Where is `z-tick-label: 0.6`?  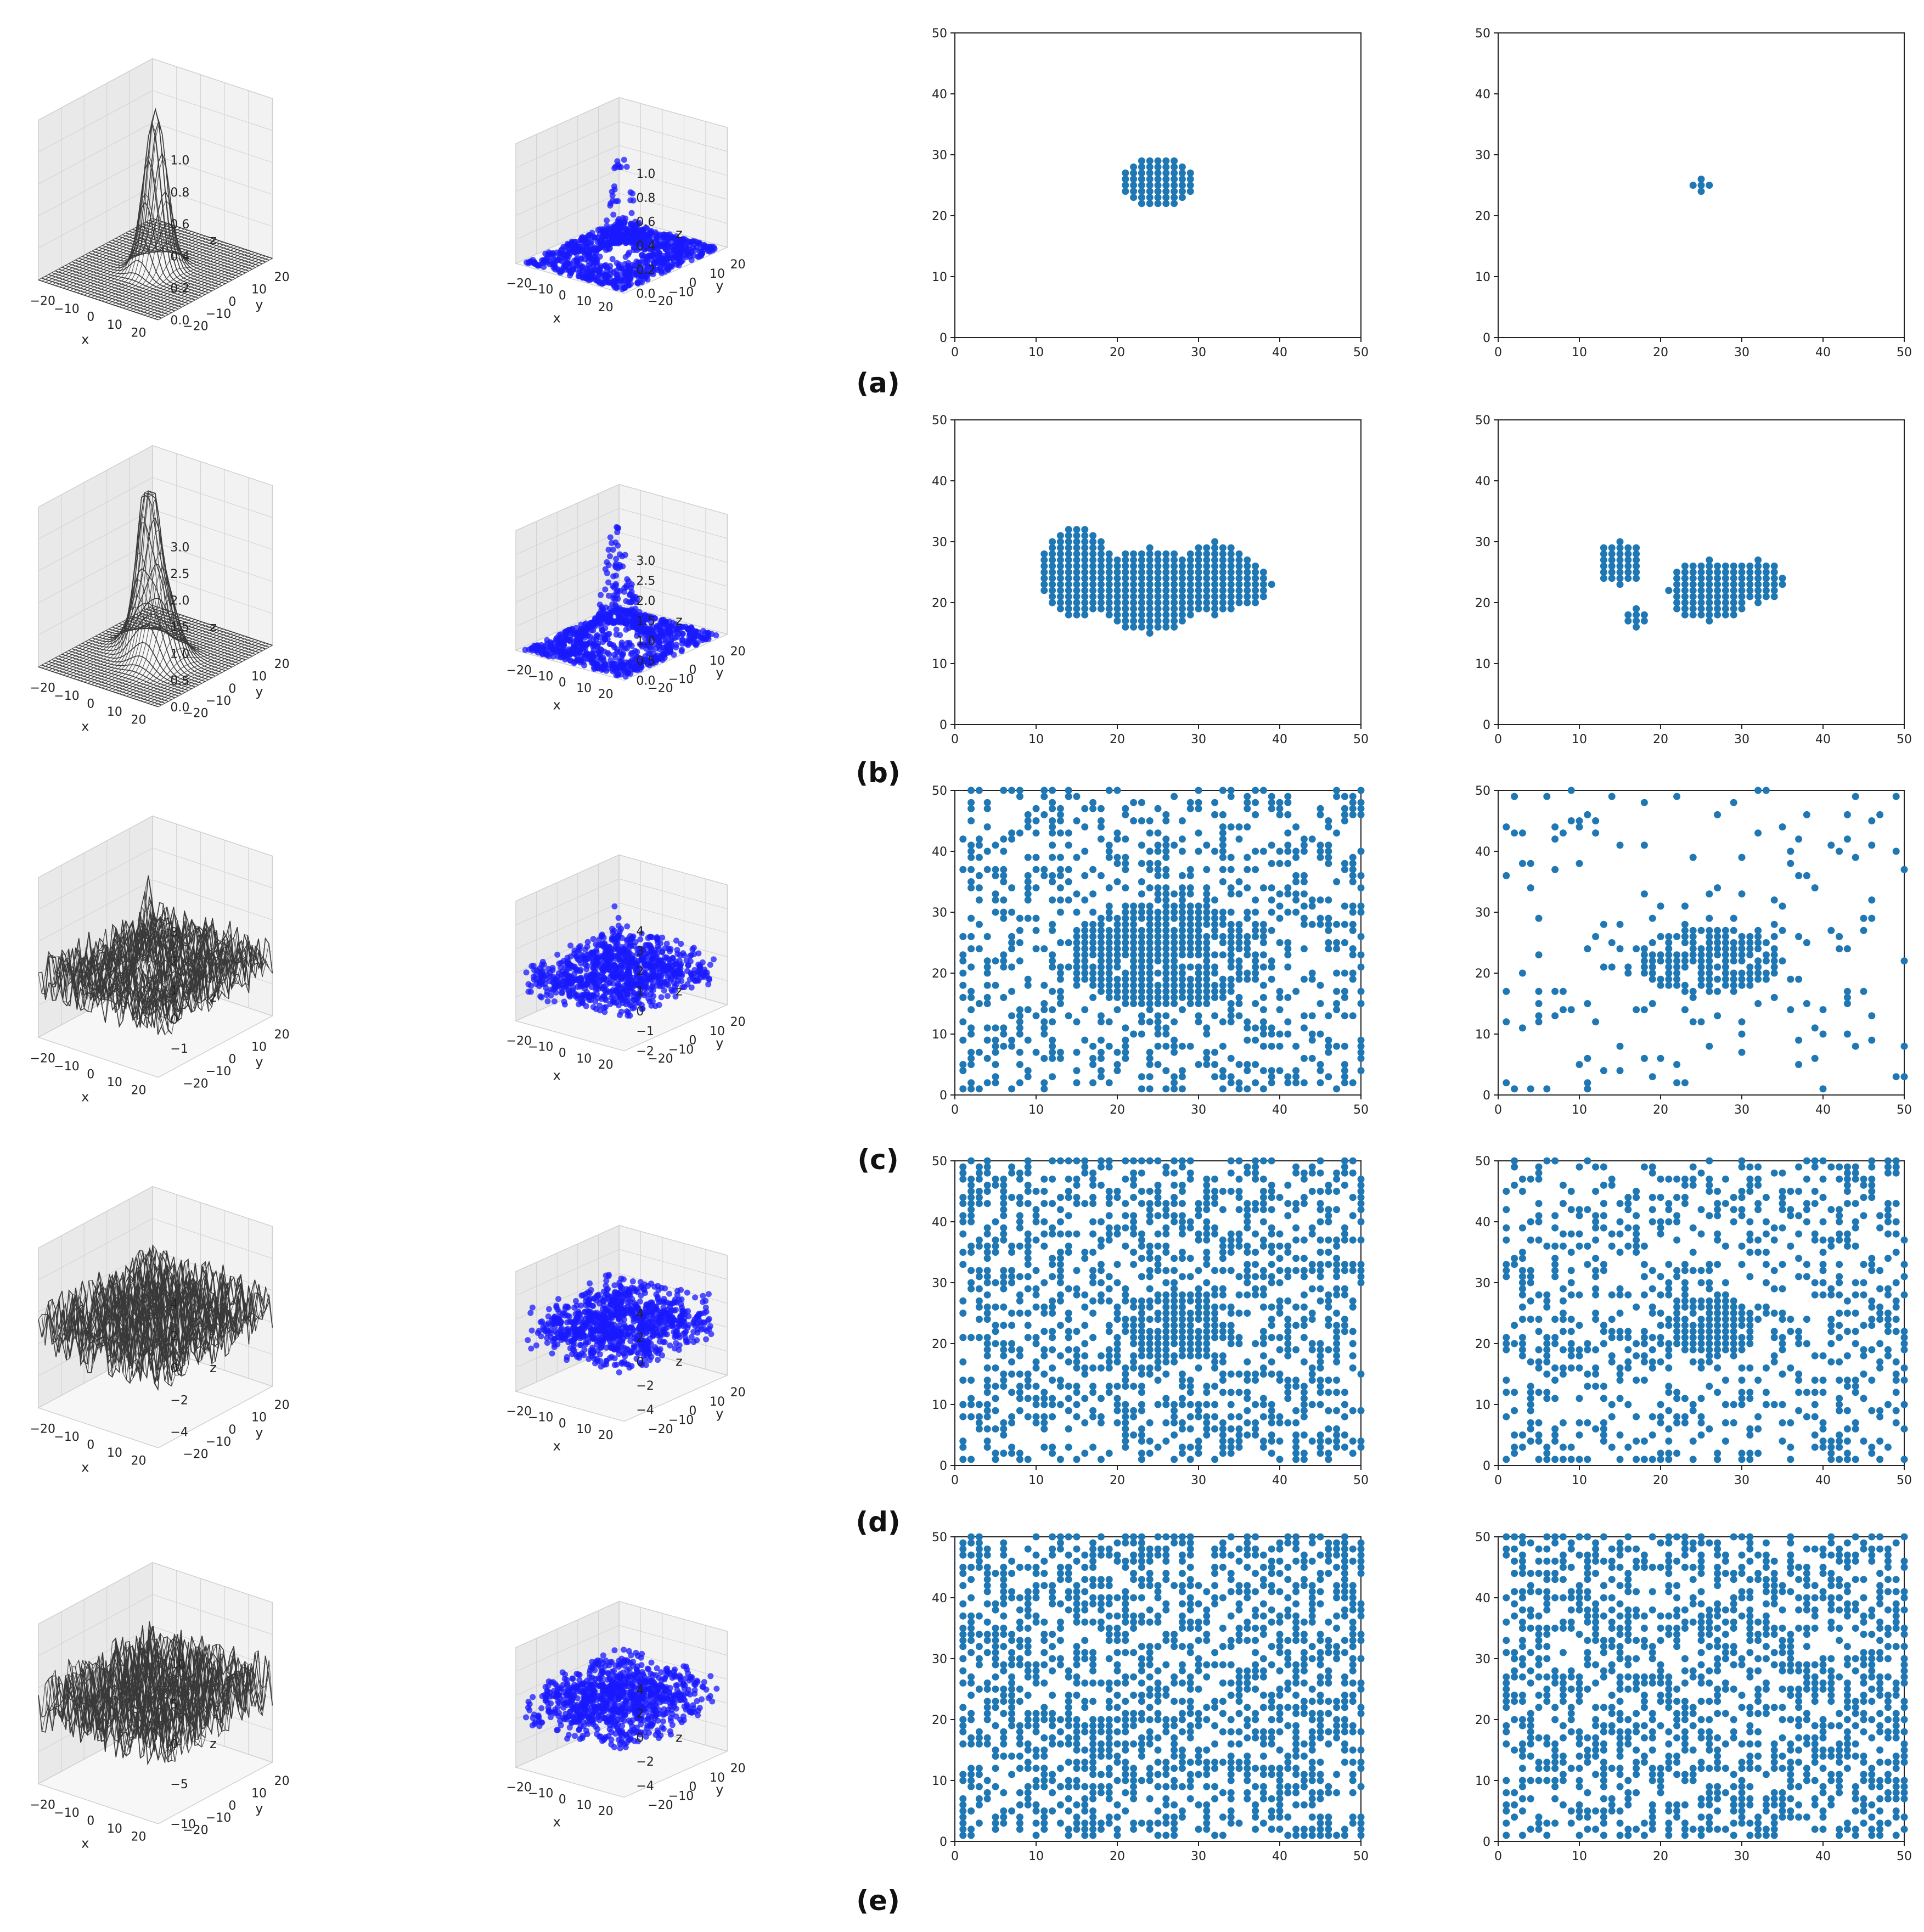
z-tick-label: 0.6 is located at coordinates (179, 225).